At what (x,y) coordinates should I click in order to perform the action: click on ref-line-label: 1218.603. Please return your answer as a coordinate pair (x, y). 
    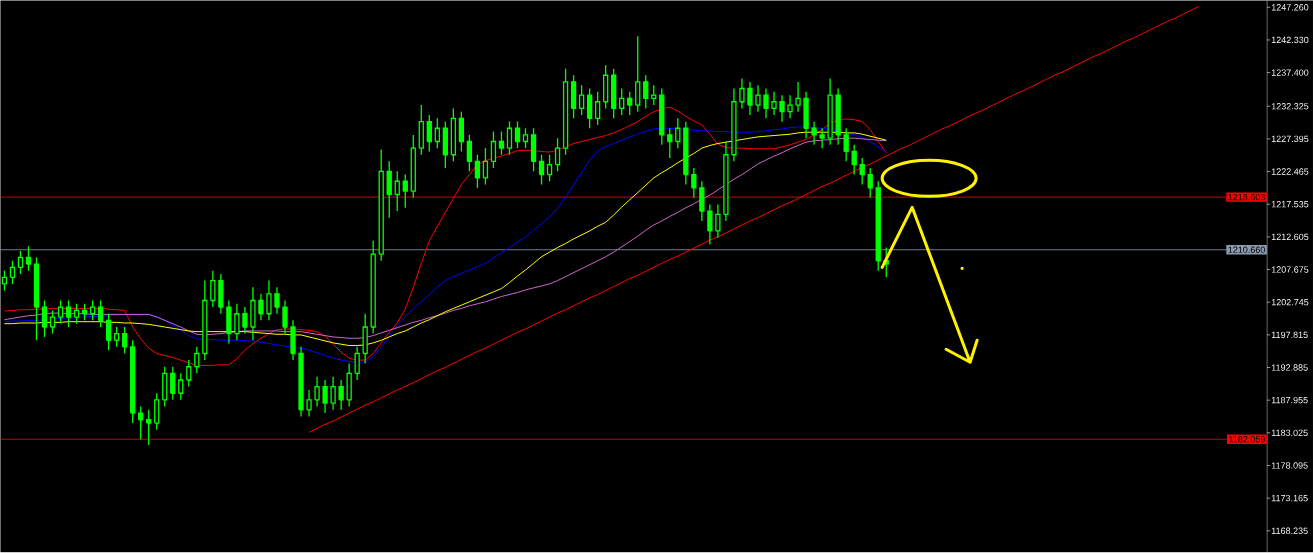
    Looking at the image, I should click on (1246, 197).